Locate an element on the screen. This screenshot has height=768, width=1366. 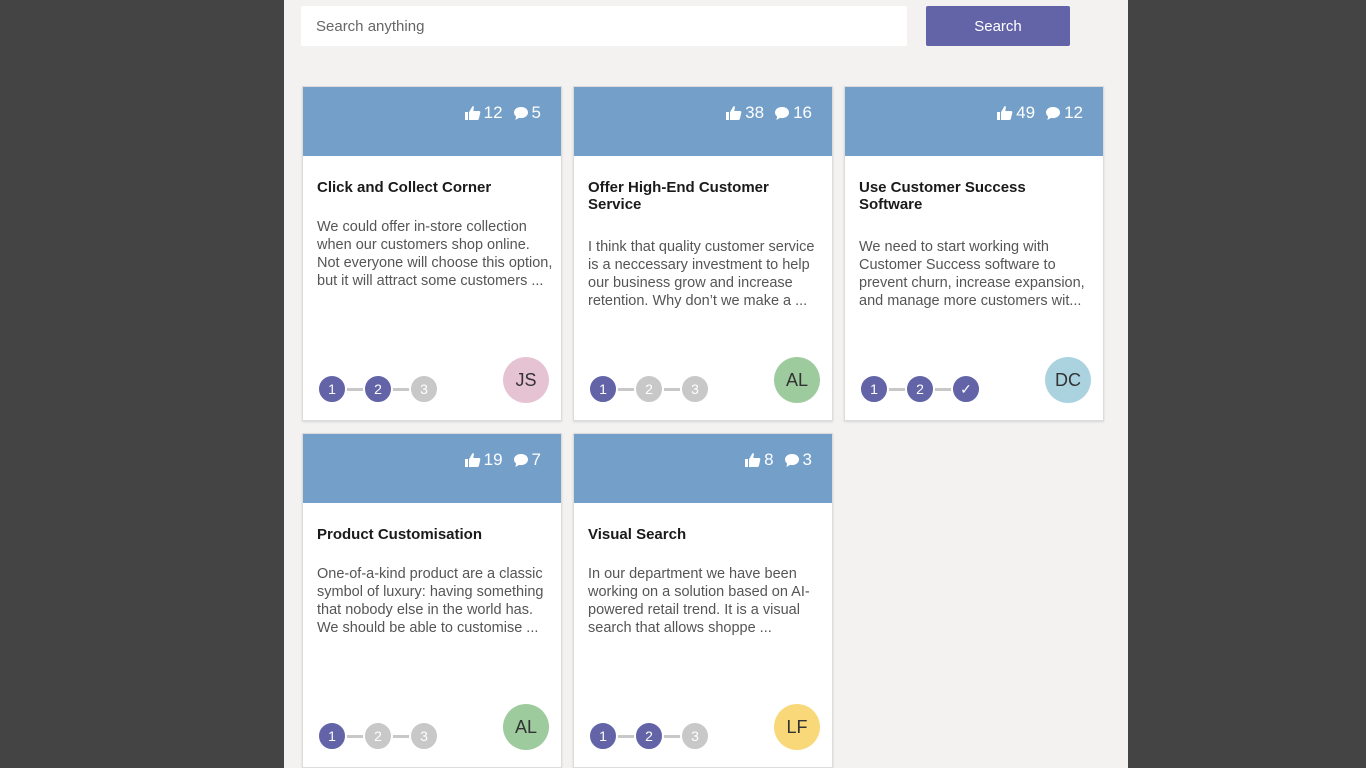
card-stats: 38 16 is located at coordinates (768, 113).